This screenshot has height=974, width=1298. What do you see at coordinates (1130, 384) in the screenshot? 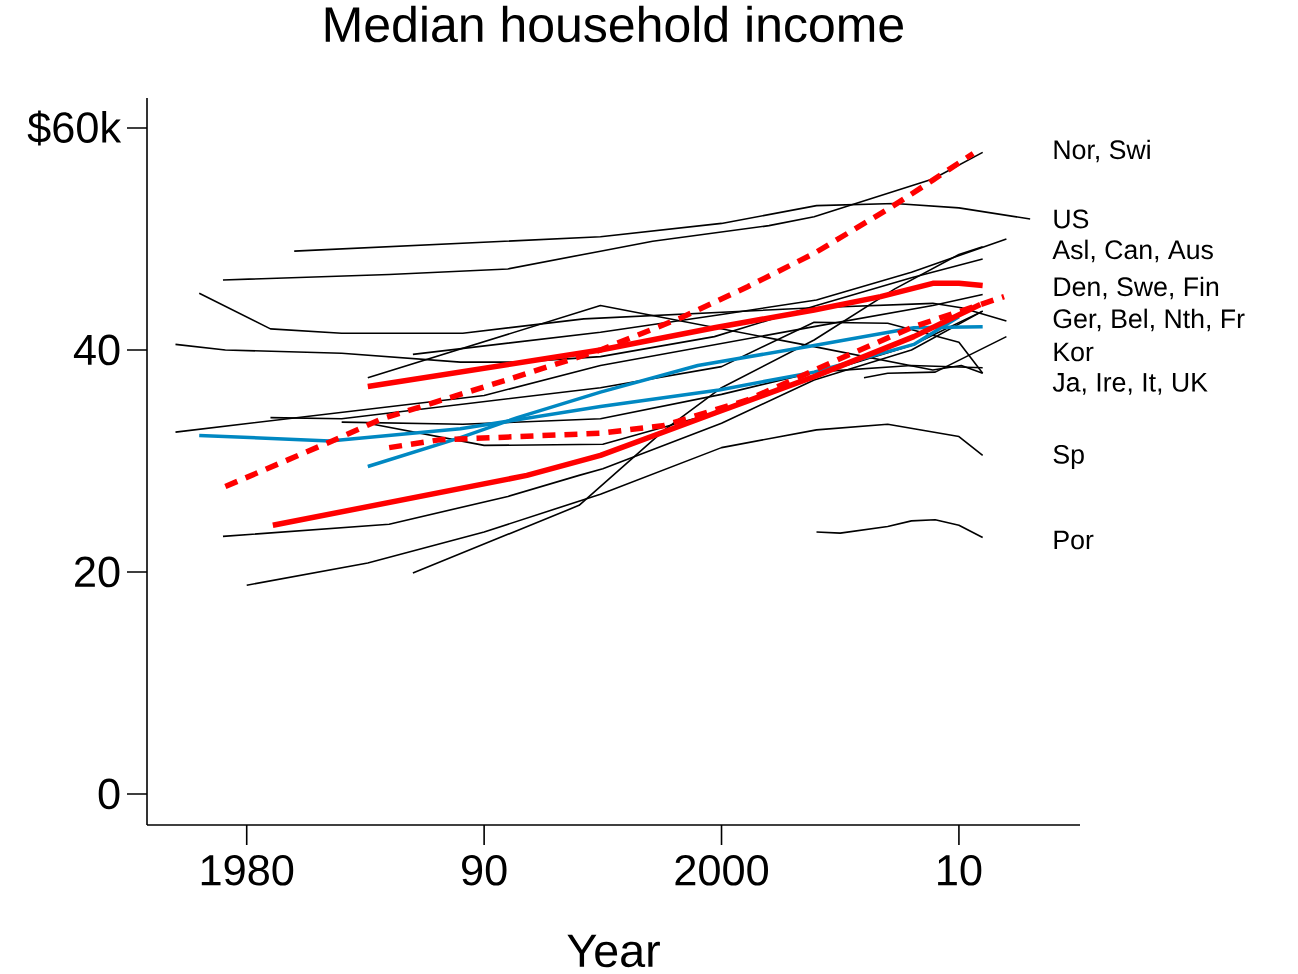
I see `annotation: Ja, Ire, It, UK` at bounding box center [1130, 384].